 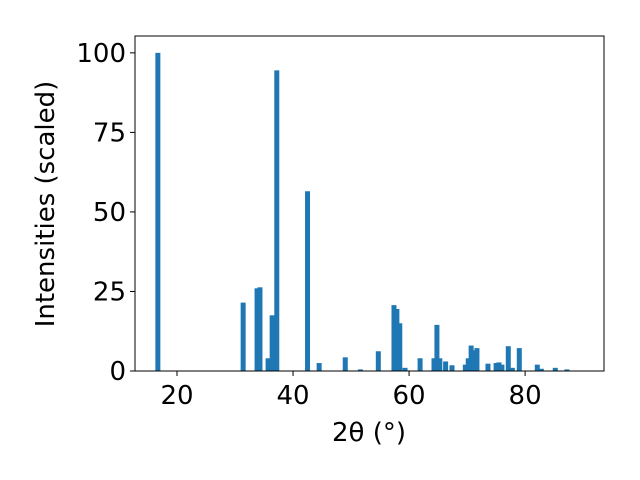 I want to click on y-tick-label: 25, so click(x=109, y=292).